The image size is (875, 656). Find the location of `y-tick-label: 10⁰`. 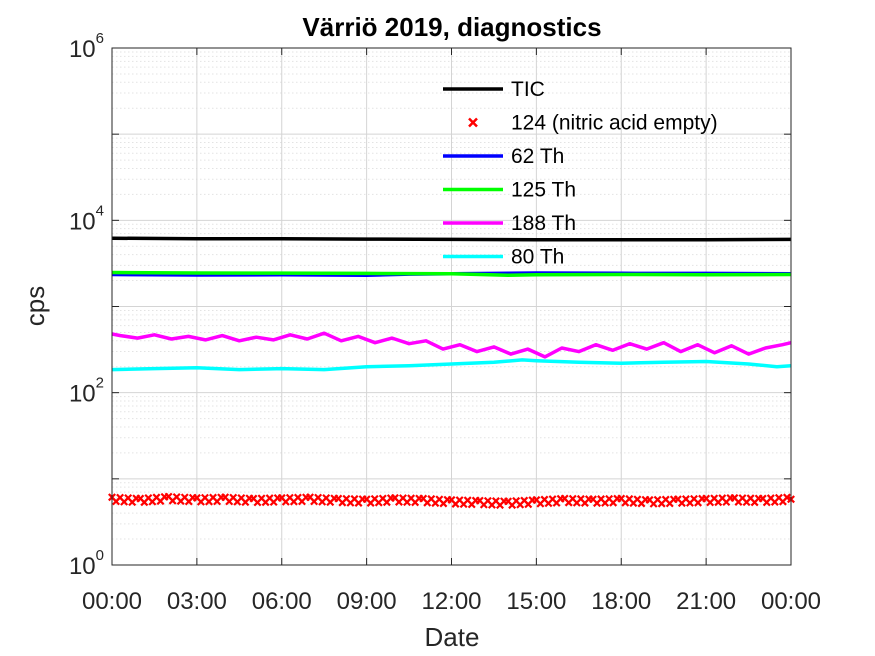

y-tick-label: 10⁰ is located at coordinates (86, 563).